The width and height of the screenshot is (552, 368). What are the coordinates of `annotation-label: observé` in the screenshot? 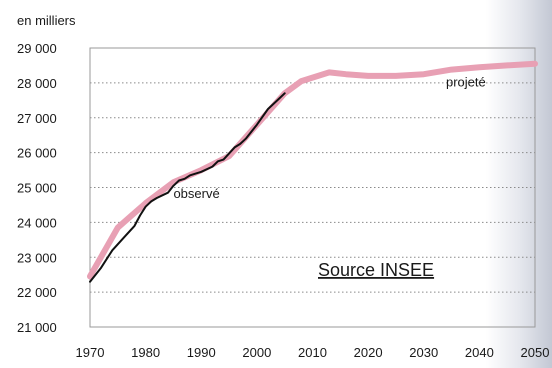 It's located at (196, 193).